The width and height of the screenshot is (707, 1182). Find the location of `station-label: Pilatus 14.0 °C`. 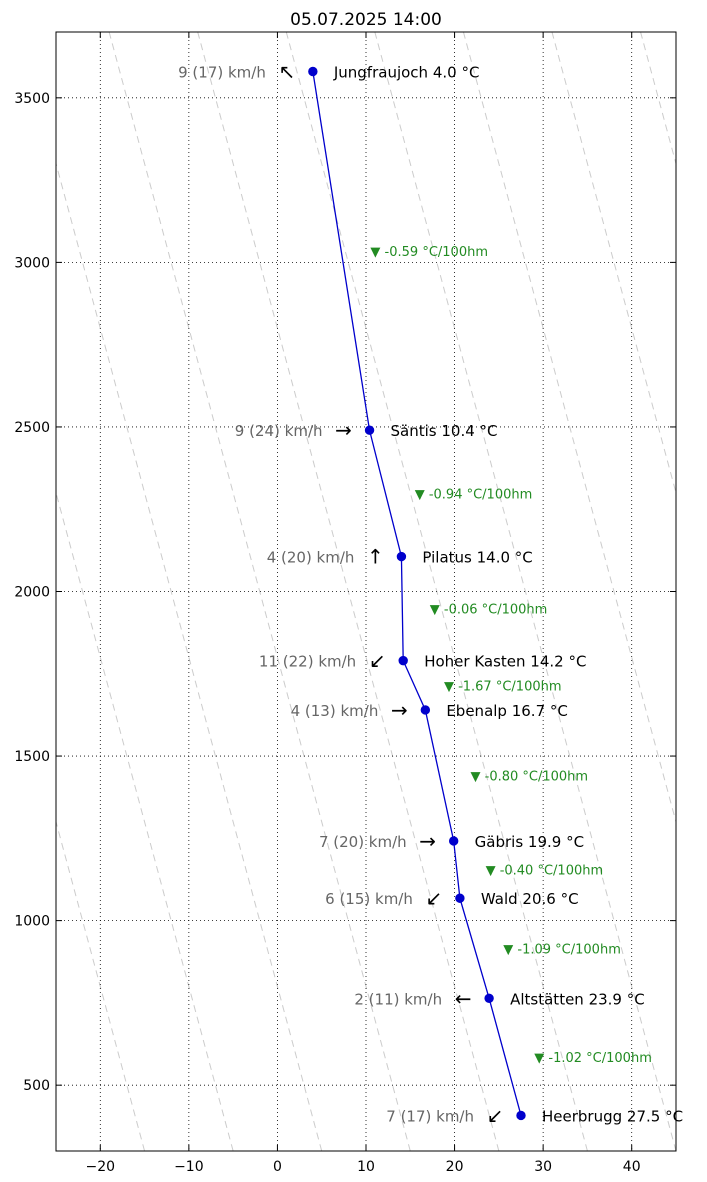

station-label: Pilatus 14.0 °C is located at coordinates (477, 558).